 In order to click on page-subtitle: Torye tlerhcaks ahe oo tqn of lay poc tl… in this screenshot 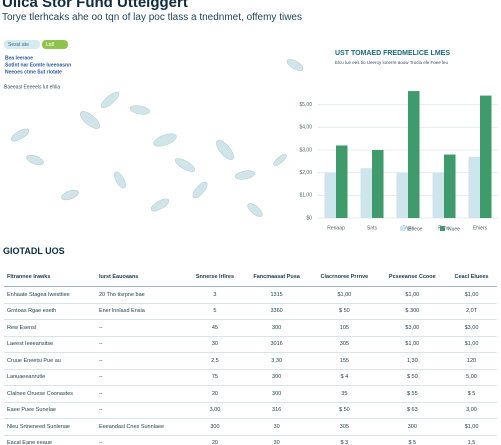, I will do `click(152, 17)`.